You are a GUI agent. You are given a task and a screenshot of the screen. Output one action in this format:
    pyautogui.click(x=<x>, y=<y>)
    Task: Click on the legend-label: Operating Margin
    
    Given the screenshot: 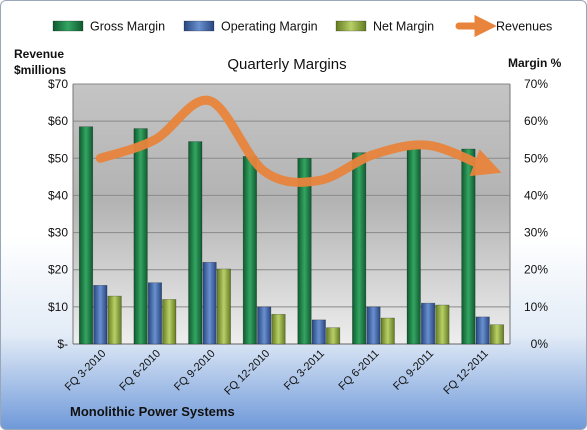 What is the action you would take?
    pyautogui.click(x=269, y=27)
    